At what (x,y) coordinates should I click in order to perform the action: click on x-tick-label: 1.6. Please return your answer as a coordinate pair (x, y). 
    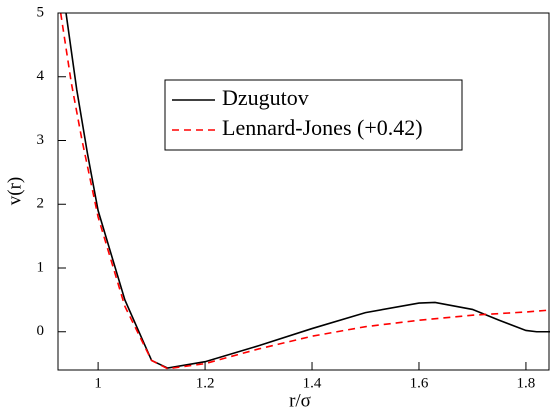
    Looking at the image, I should click on (419, 383).